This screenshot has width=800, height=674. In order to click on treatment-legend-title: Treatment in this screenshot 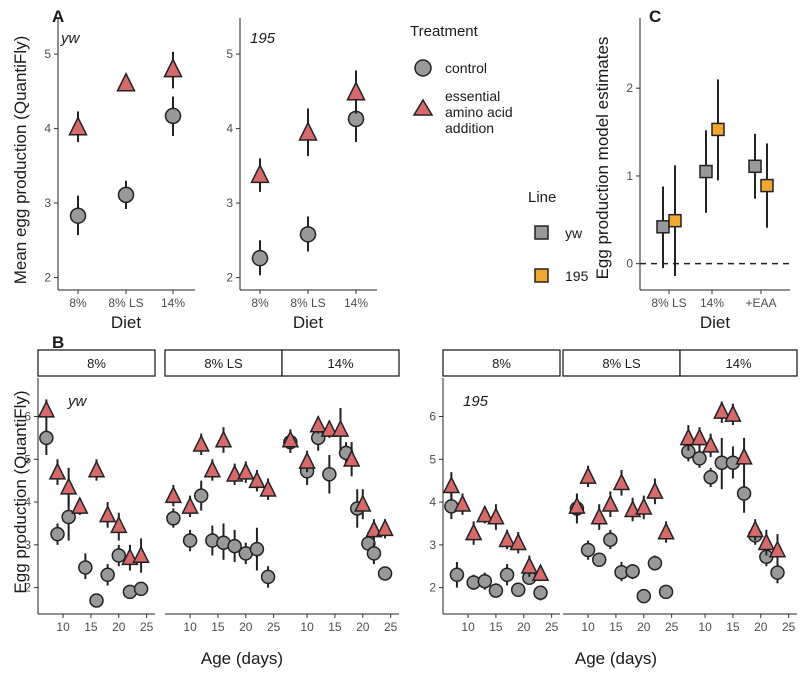, I will do `click(444, 31)`.